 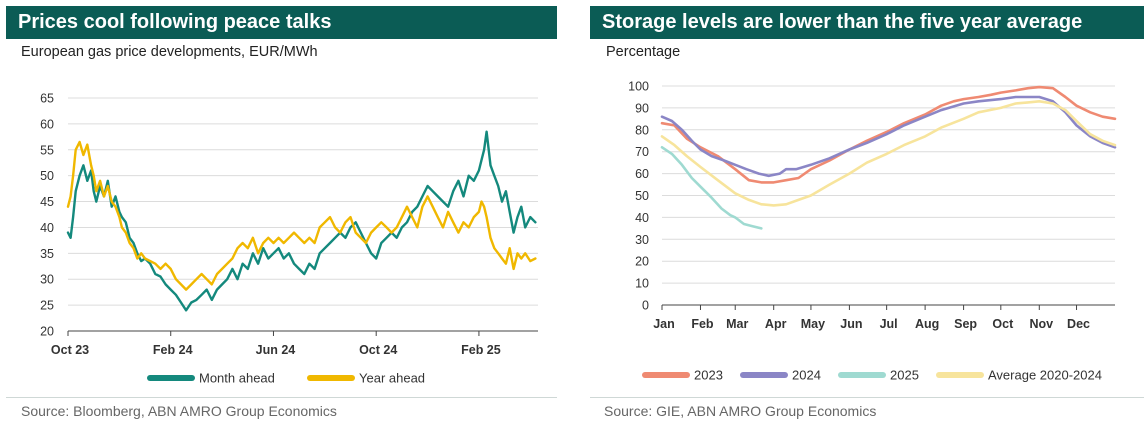 What do you see at coordinates (642, 108) in the screenshot?
I see `y-tick-label: 90` at bounding box center [642, 108].